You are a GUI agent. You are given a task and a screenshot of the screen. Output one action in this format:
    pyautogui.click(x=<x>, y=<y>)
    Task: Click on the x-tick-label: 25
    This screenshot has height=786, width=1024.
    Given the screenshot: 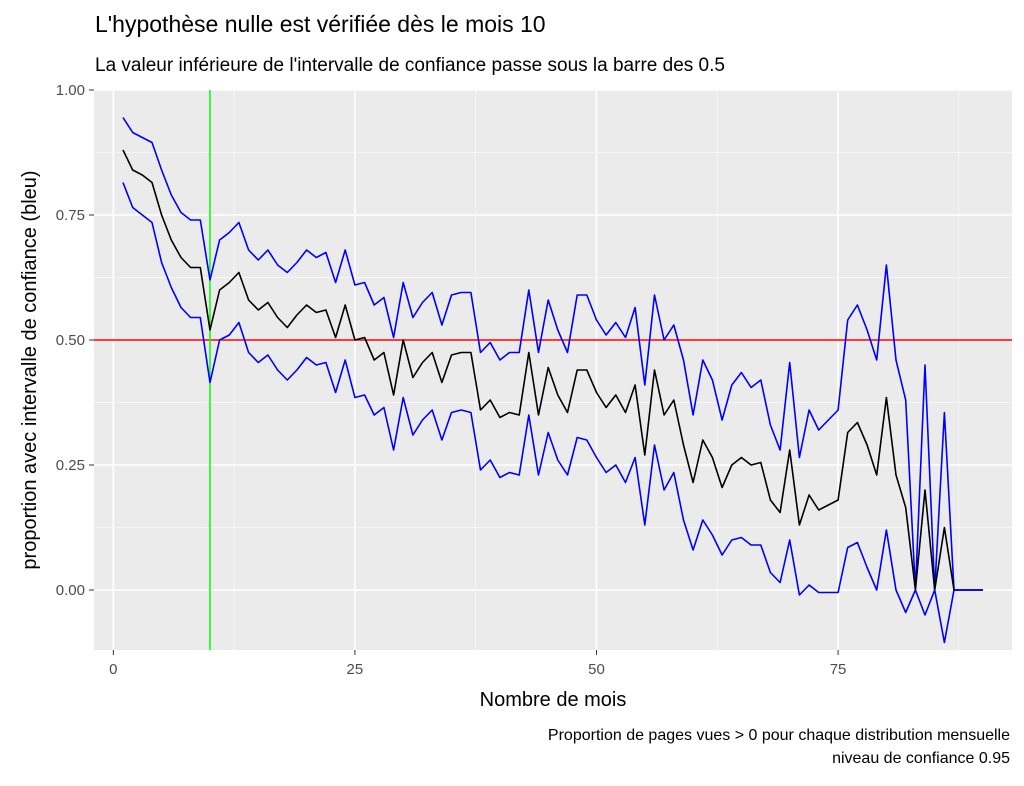 What is the action you would take?
    pyautogui.click(x=355, y=669)
    